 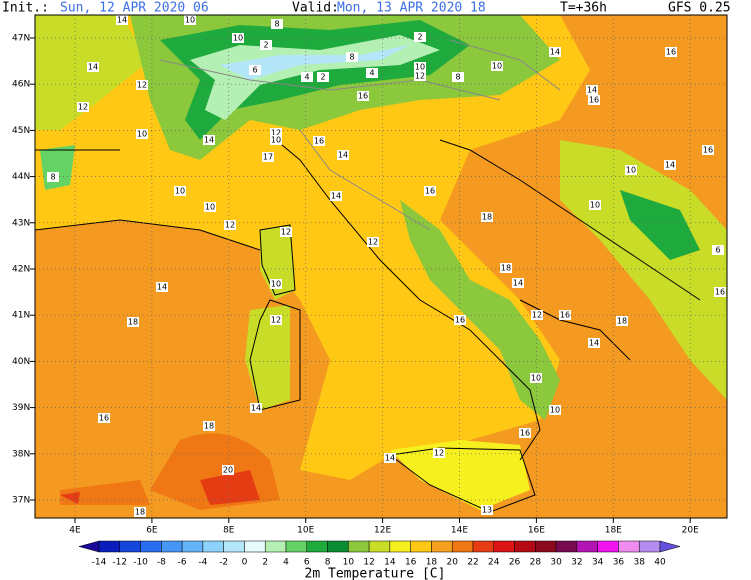 What do you see at coordinates (619, 563) in the screenshot?
I see `colorbar-tick-label: 36` at bounding box center [619, 563].